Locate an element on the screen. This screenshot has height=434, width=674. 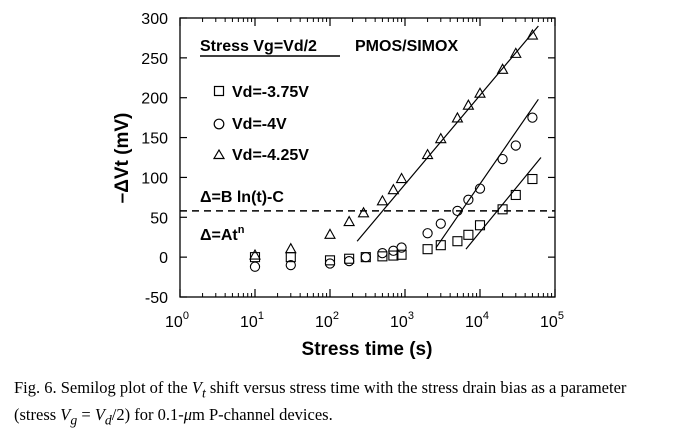
fit-lines is located at coordinates (449, 137).